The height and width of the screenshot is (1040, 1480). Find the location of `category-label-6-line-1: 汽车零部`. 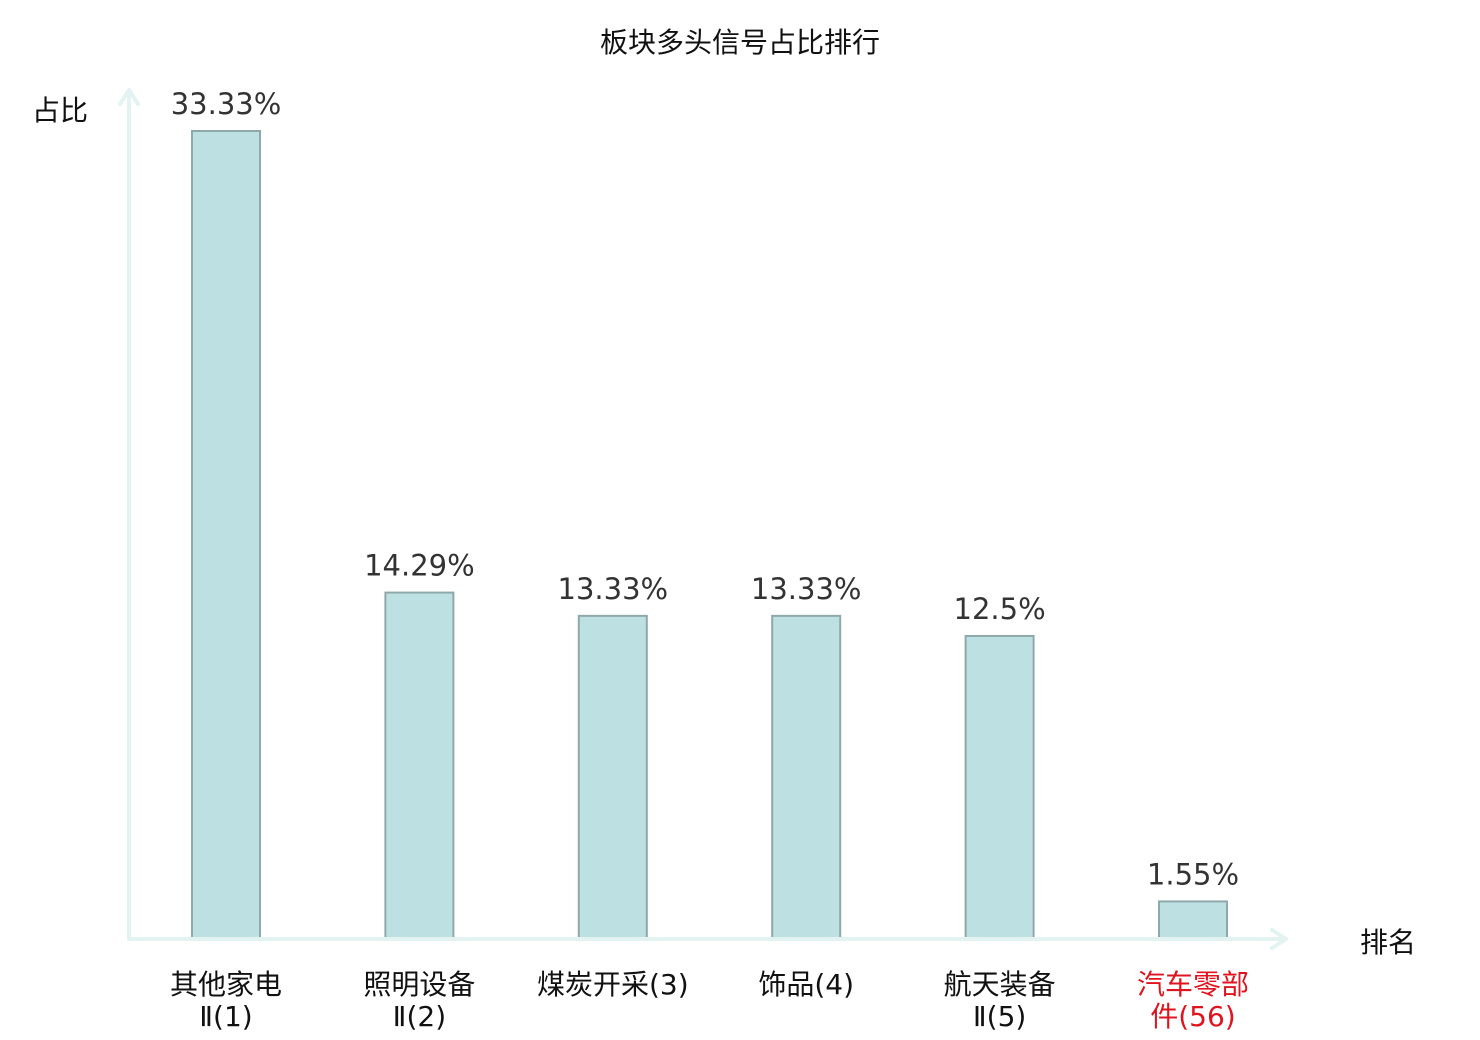

category-label-6-line-1: 汽车零部 is located at coordinates (1193, 984).